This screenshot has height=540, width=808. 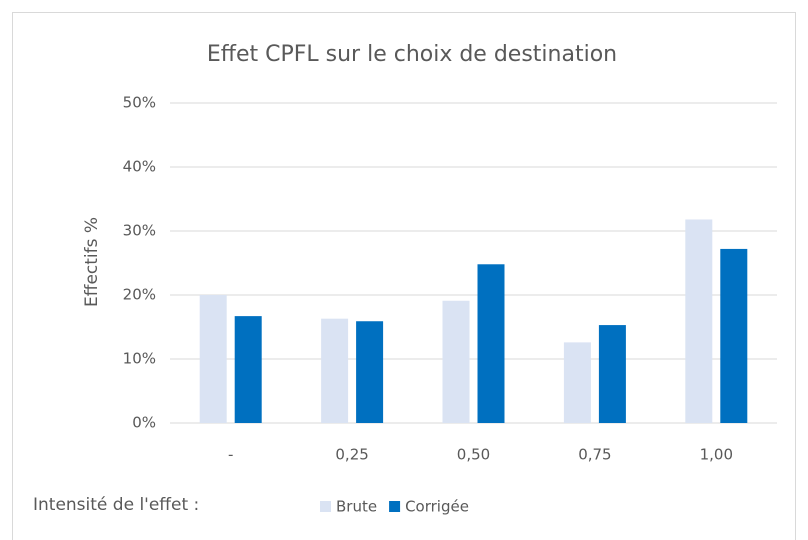 What do you see at coordinates (412, 54) in the screenshot?
I see `chart-title: Effet CPFL sur le choix de destination` at bounding box center [412, 54].